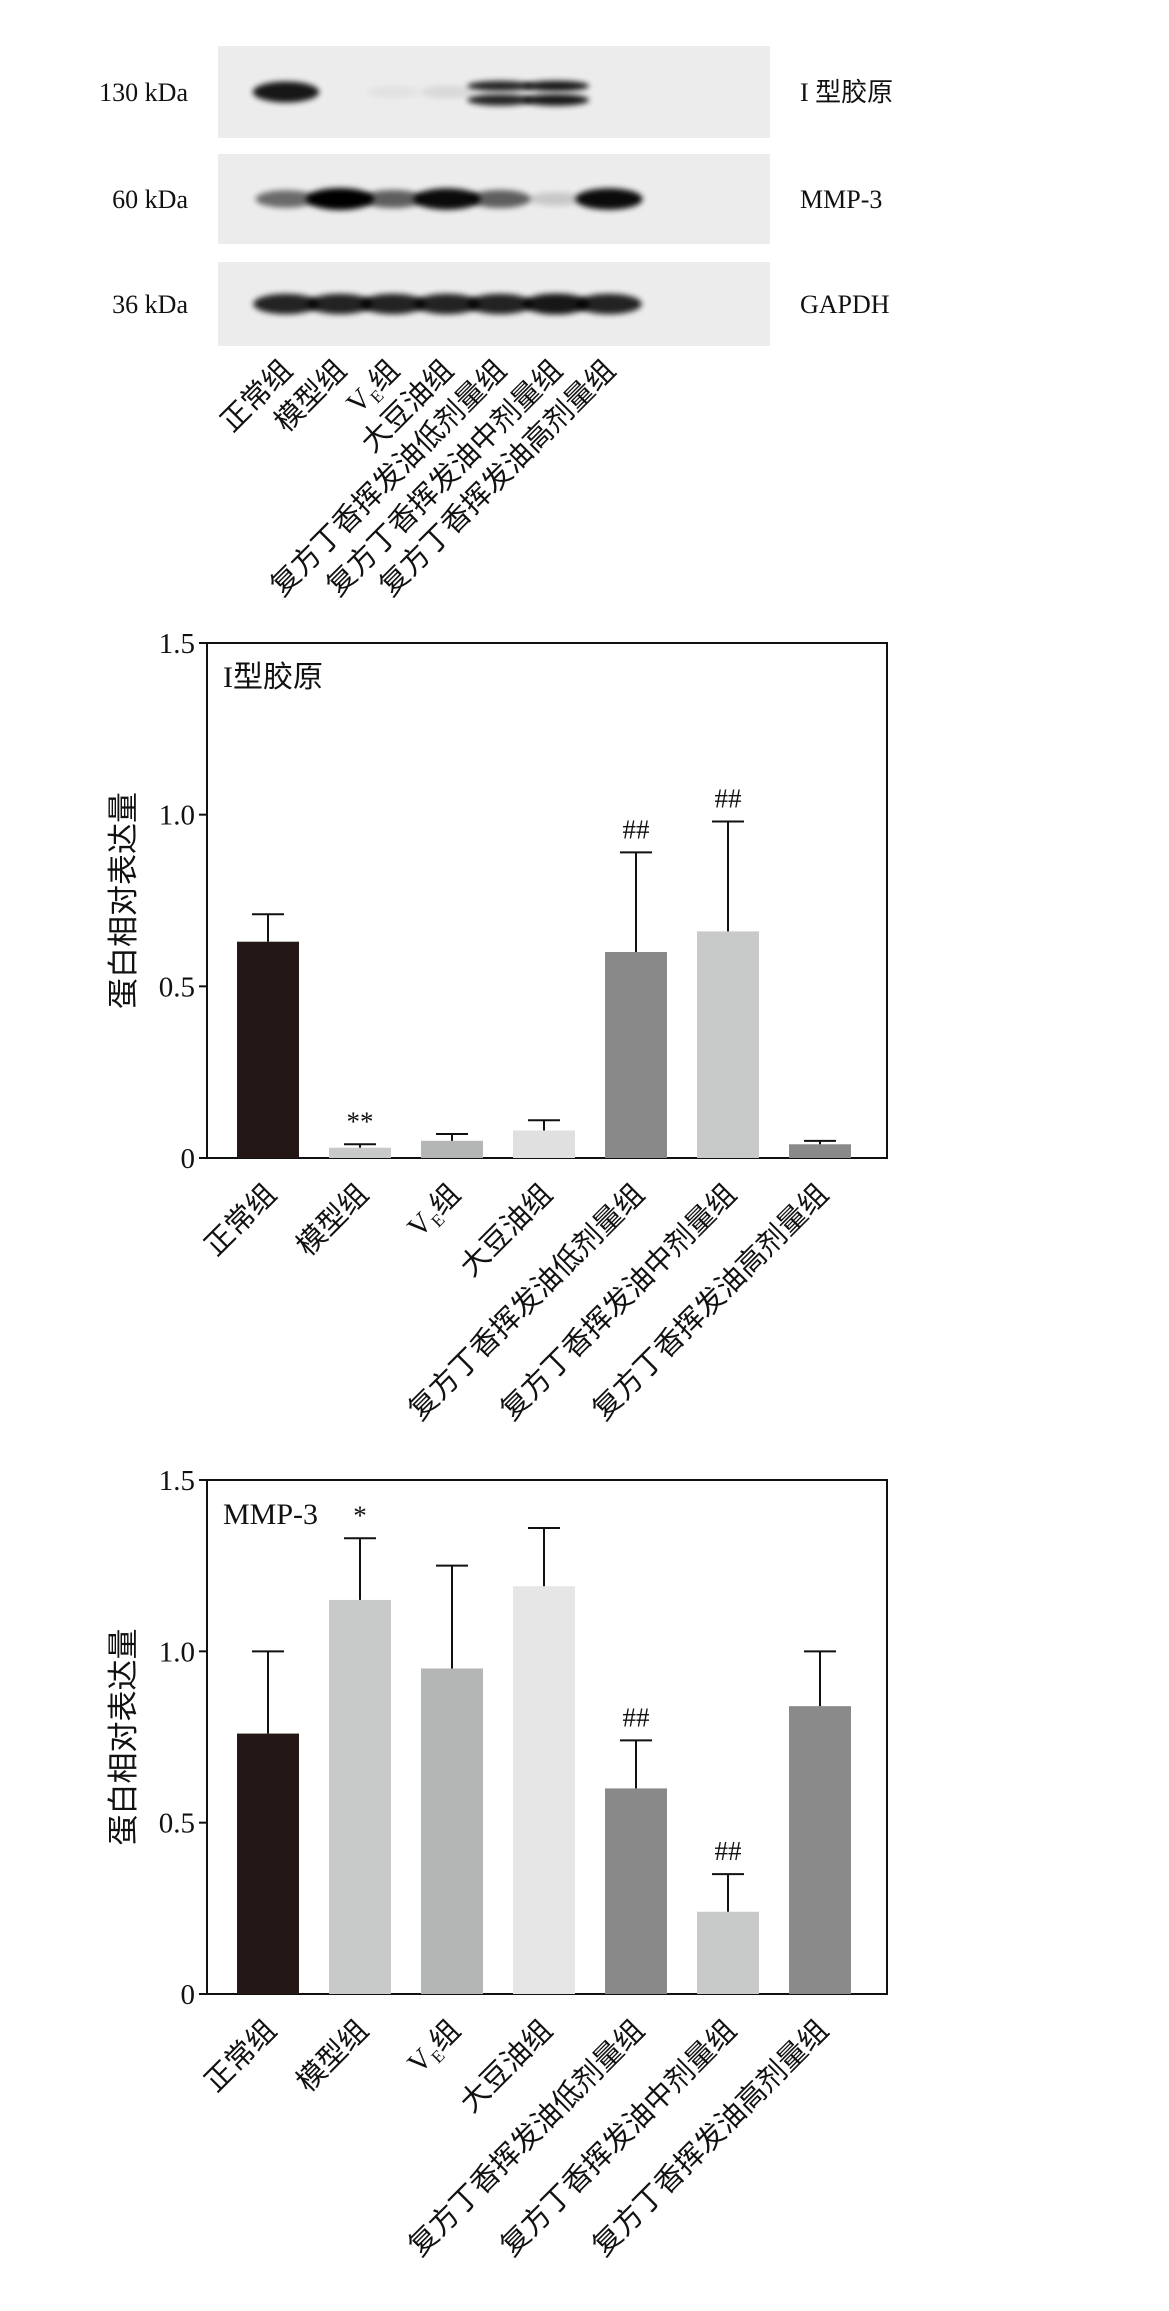  Describe the element at coordinates (360, 1121) in the screenshot. I see `significance-mark: **` at that location.